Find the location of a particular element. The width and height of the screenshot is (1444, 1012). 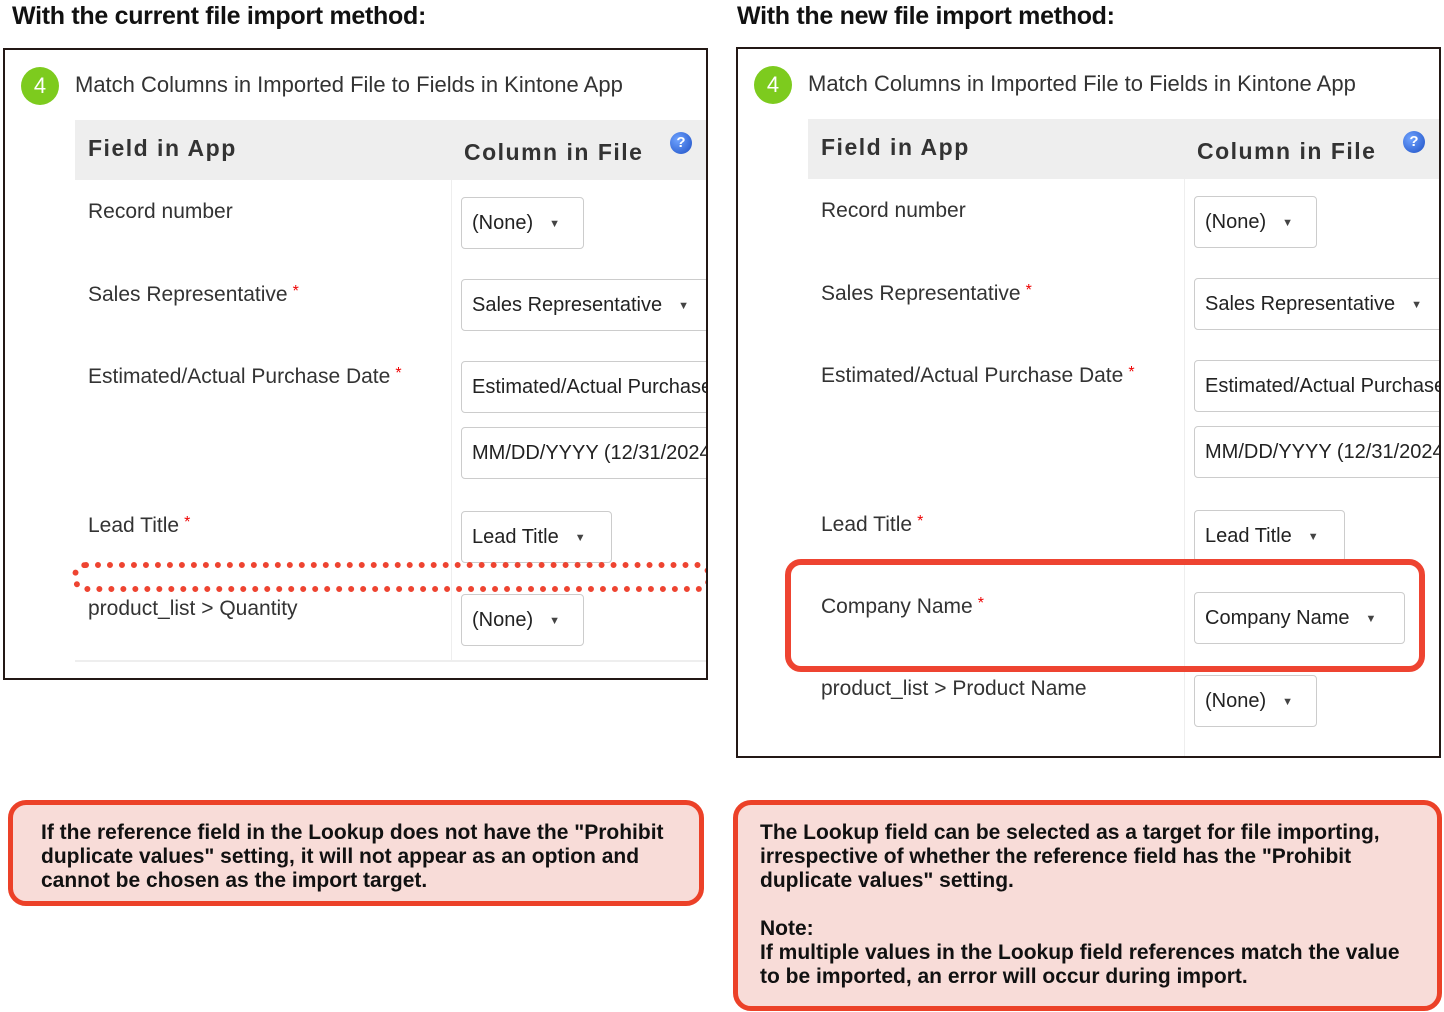

field-label: product_list > Product Name is located at coordinates (954, 688).